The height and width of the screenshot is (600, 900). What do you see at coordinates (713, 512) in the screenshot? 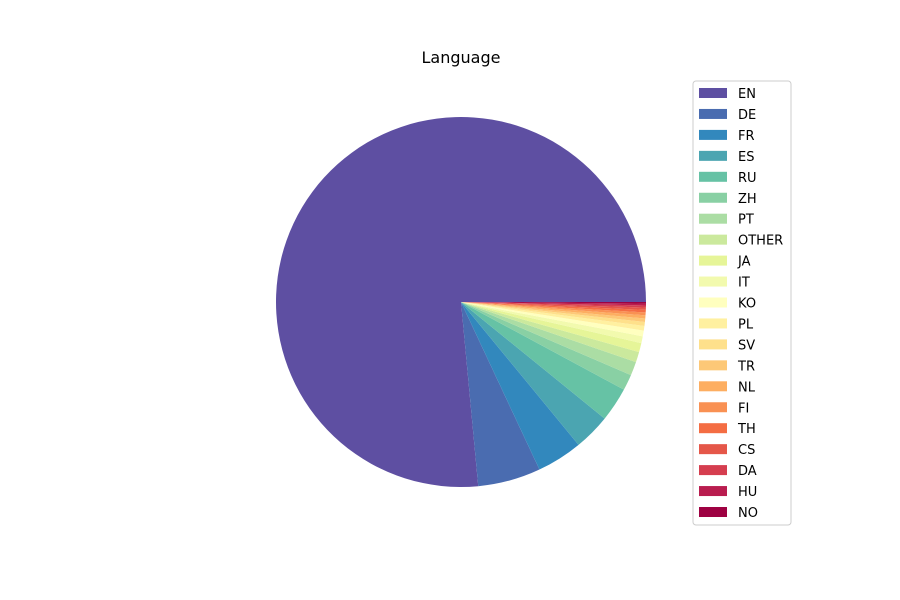
I see `legend-swatch-no` at bounding box center [713, 512].